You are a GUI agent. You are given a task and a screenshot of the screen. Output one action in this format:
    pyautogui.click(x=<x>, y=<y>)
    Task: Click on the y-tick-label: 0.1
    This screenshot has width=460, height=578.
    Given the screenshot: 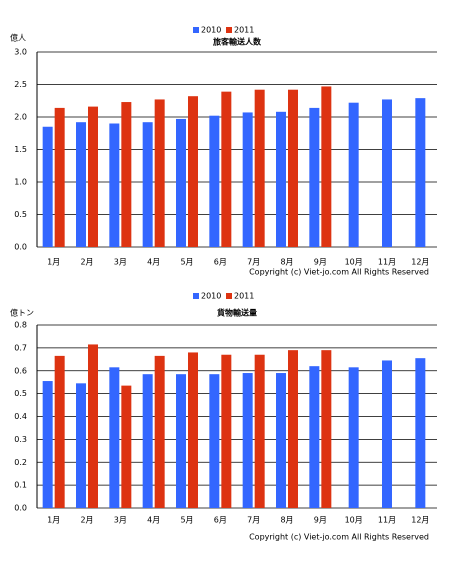 What is the action you would take?
    pyautogui.click(x=20, y=485)
    